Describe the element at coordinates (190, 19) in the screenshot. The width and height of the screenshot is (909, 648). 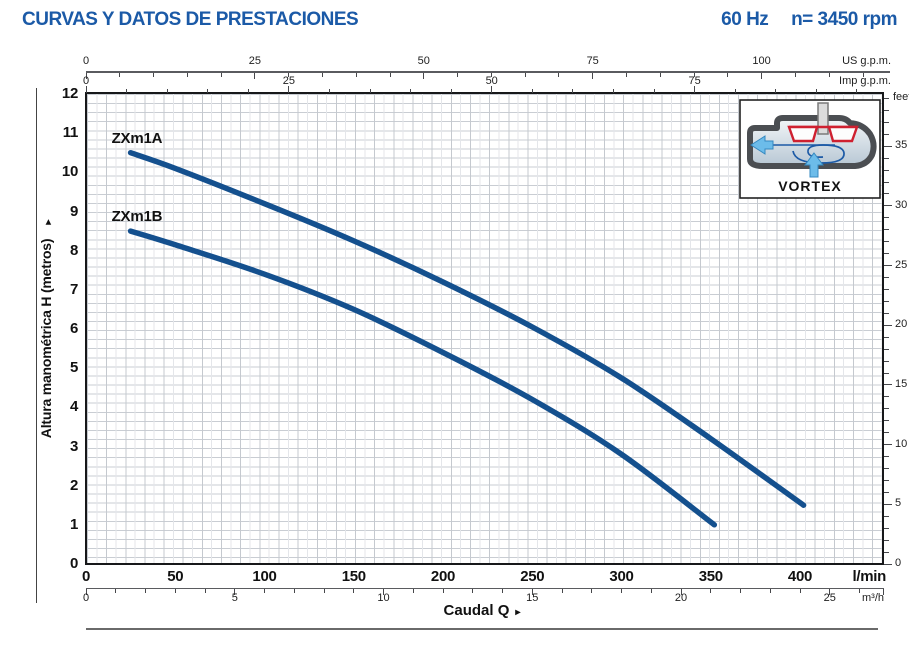
I see `page-title: CURVAS Y DATOS DE PRESTACIONES` at that location.